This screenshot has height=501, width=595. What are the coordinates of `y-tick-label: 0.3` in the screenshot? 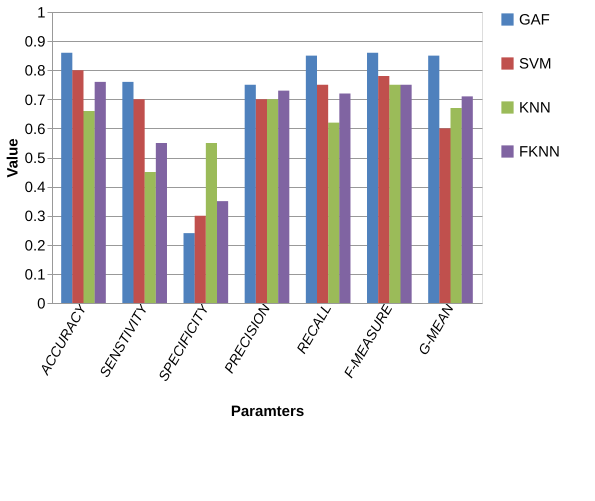 It's located at (35, 217).